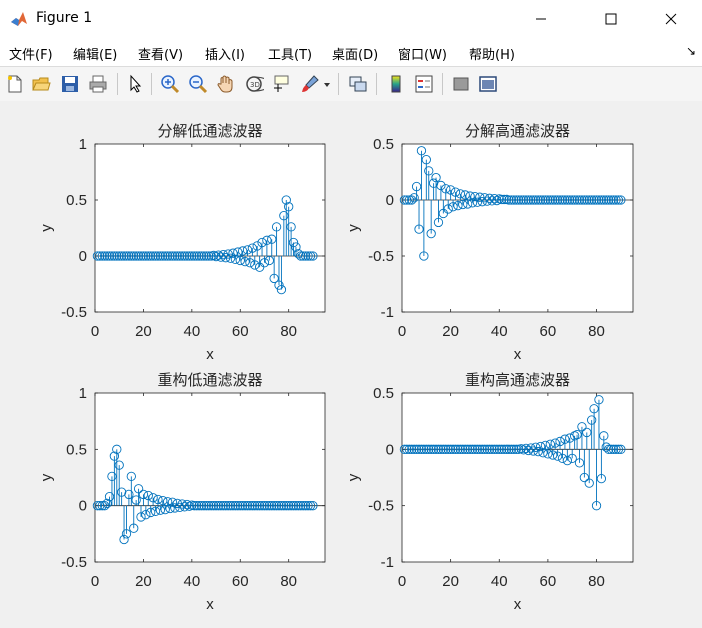 The height and width of the screenshot is (628, 702). I want to click on print-icon, so click(98, 84).